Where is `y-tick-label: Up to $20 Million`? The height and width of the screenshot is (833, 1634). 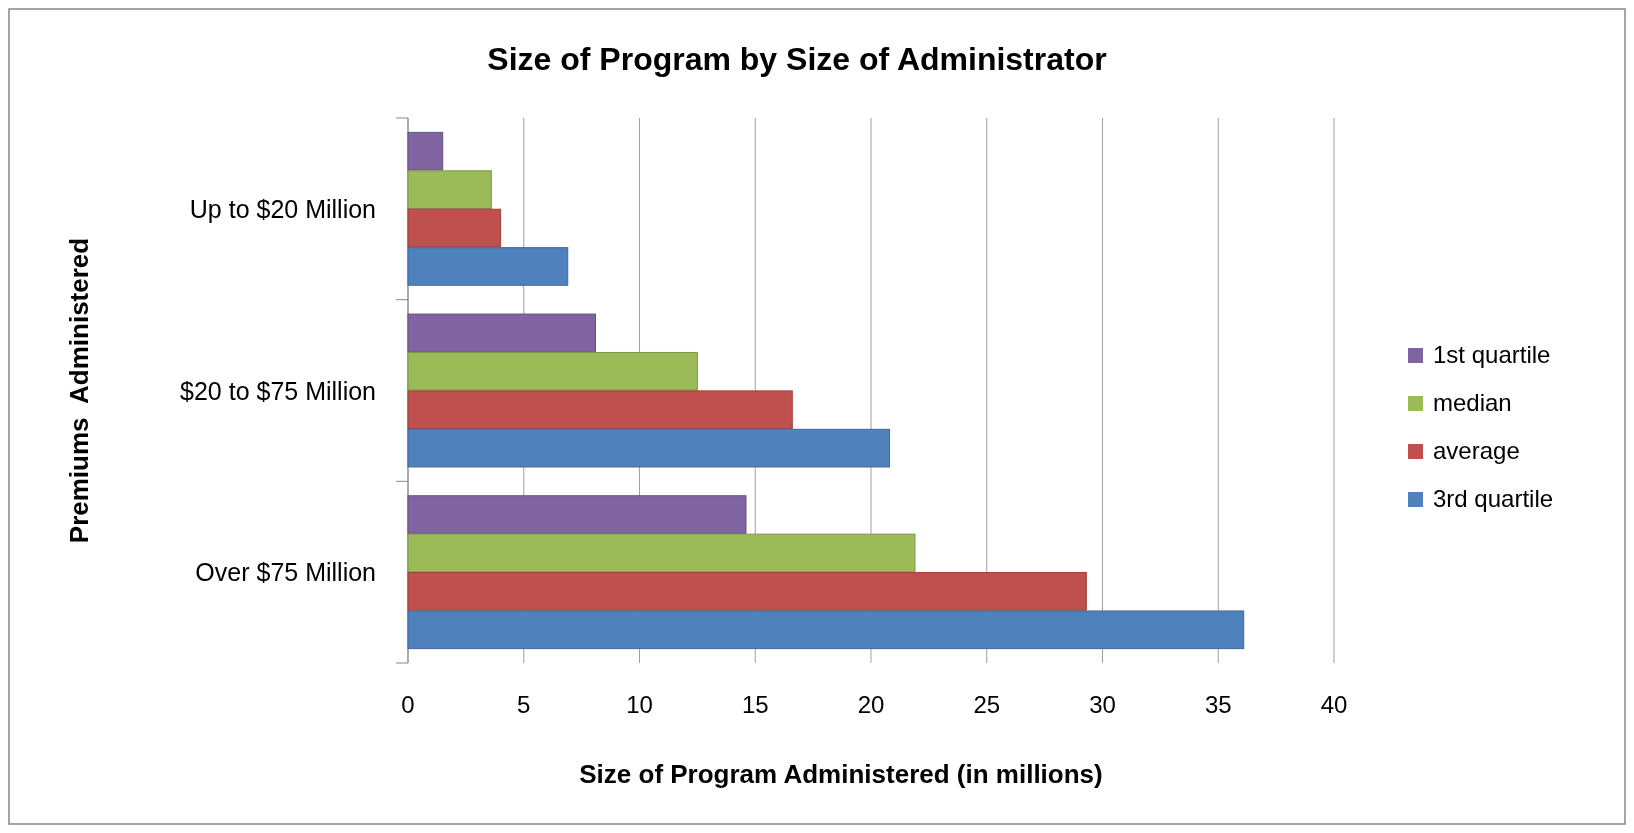 y-tick-label: Up to $20 Million is located at coordinates (282, 208).